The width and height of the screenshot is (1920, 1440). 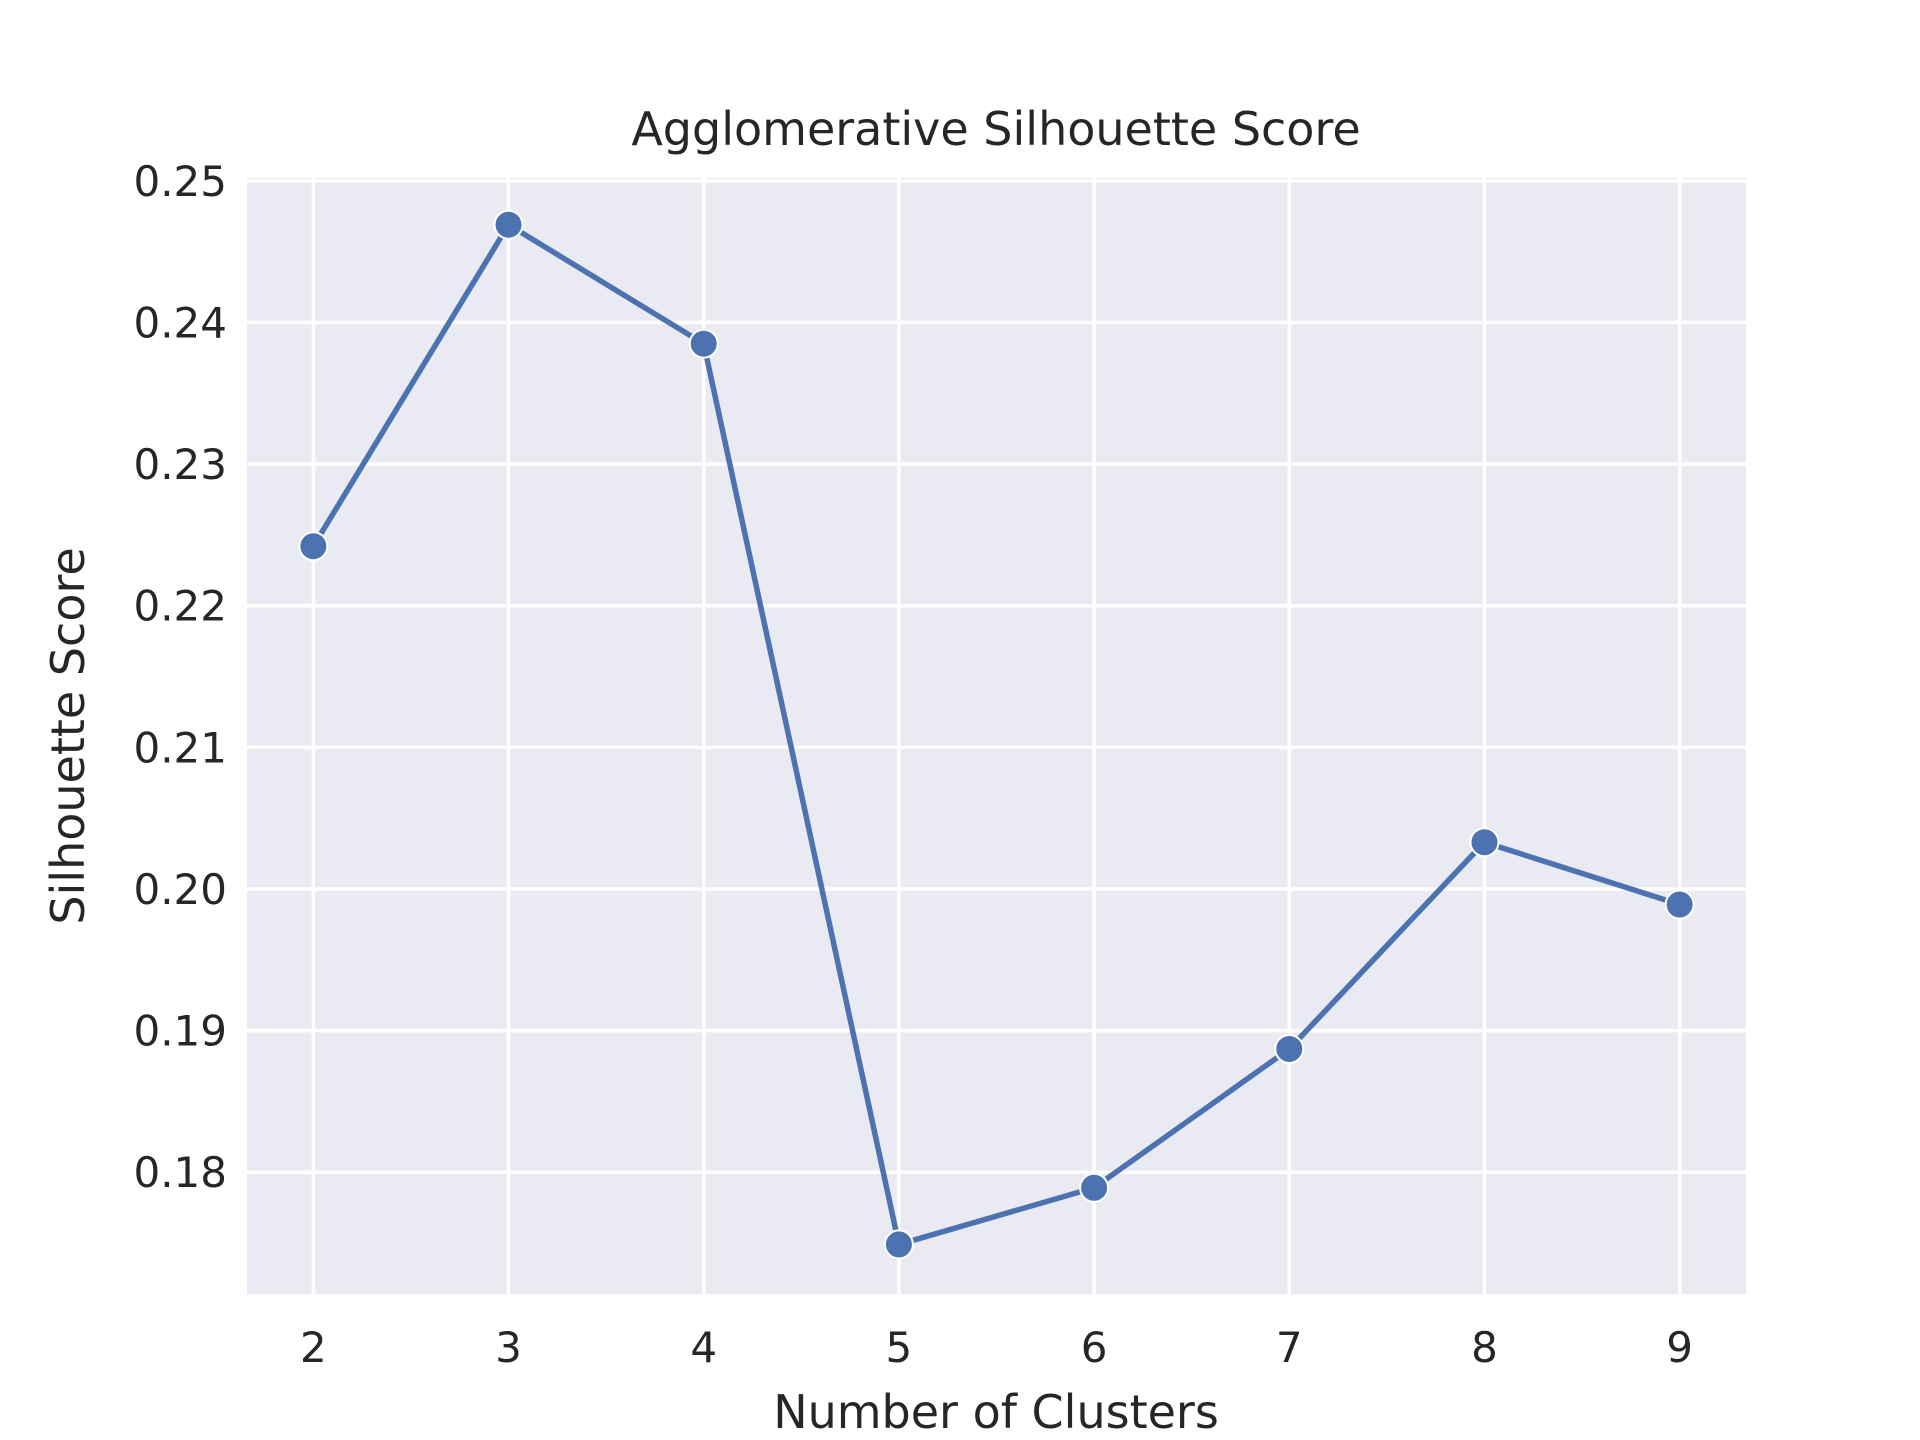 What do you see at coordinates (180, 464) in the screenshot?
I see `y-tick-label: 0.23` at bounding box center [180, 464].